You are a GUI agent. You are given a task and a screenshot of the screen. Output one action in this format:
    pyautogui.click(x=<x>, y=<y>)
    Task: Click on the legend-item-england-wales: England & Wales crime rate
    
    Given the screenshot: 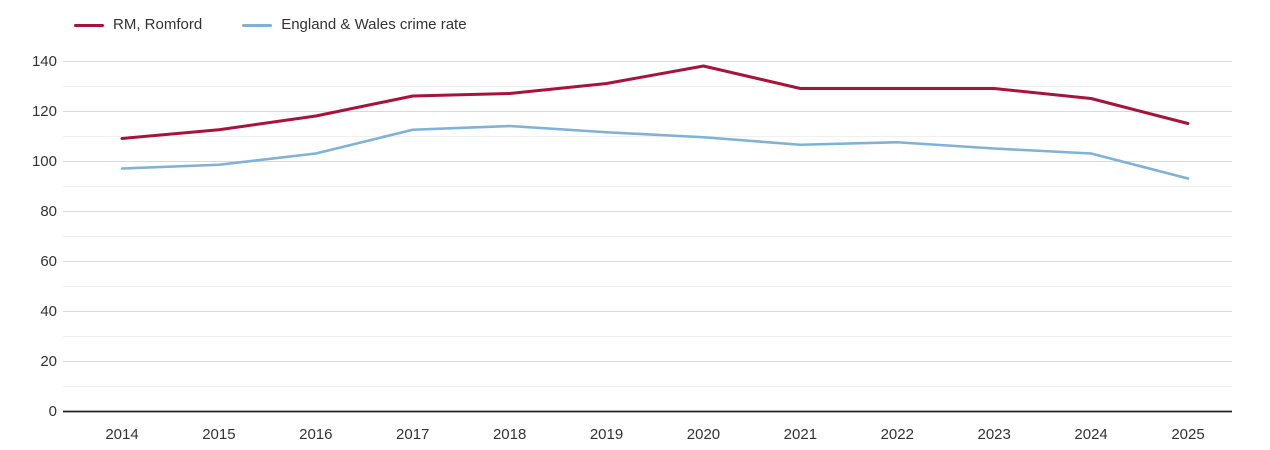 What is the action you would take?
    pyautogui.click(x=354, y=25)
    